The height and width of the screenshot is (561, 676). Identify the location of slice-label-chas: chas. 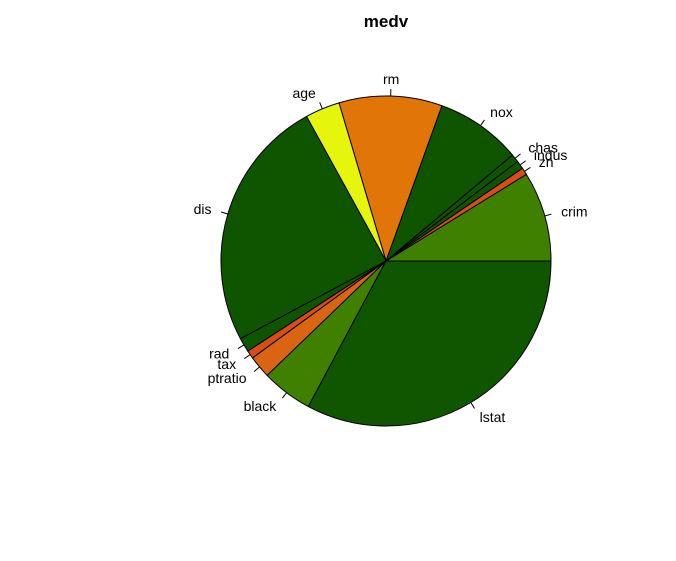
(543, 148).